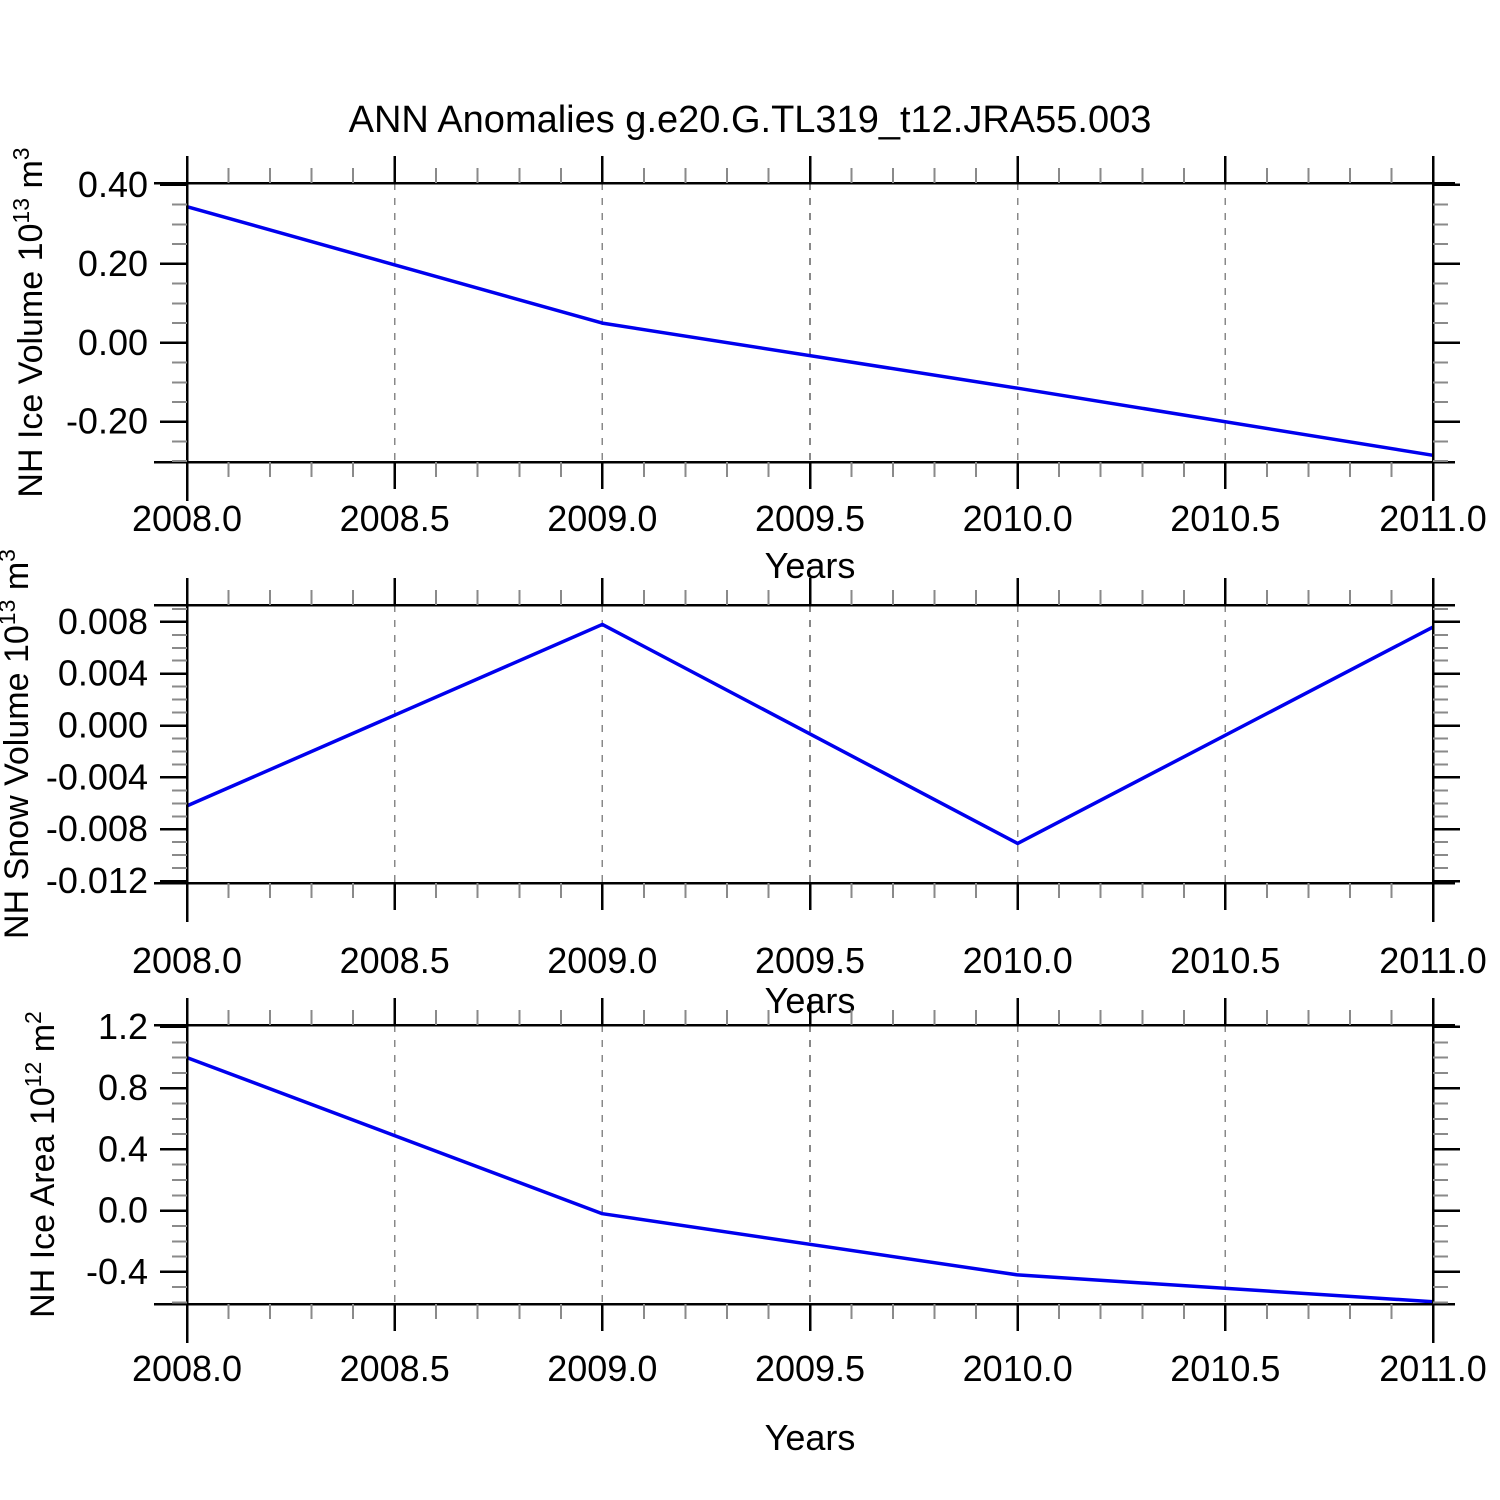 Image resolution: width=1500 pixels, height=1500 pixels. I want to click on y-axis-title: NH Ice Area 1012​ m2​, so click(41, 1164).